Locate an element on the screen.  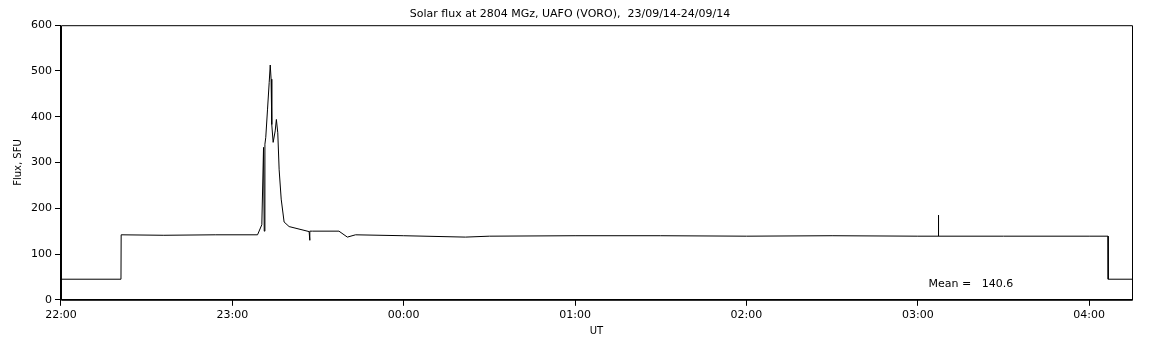
y-tick-label: 200 is located at coordinates (41, 208).